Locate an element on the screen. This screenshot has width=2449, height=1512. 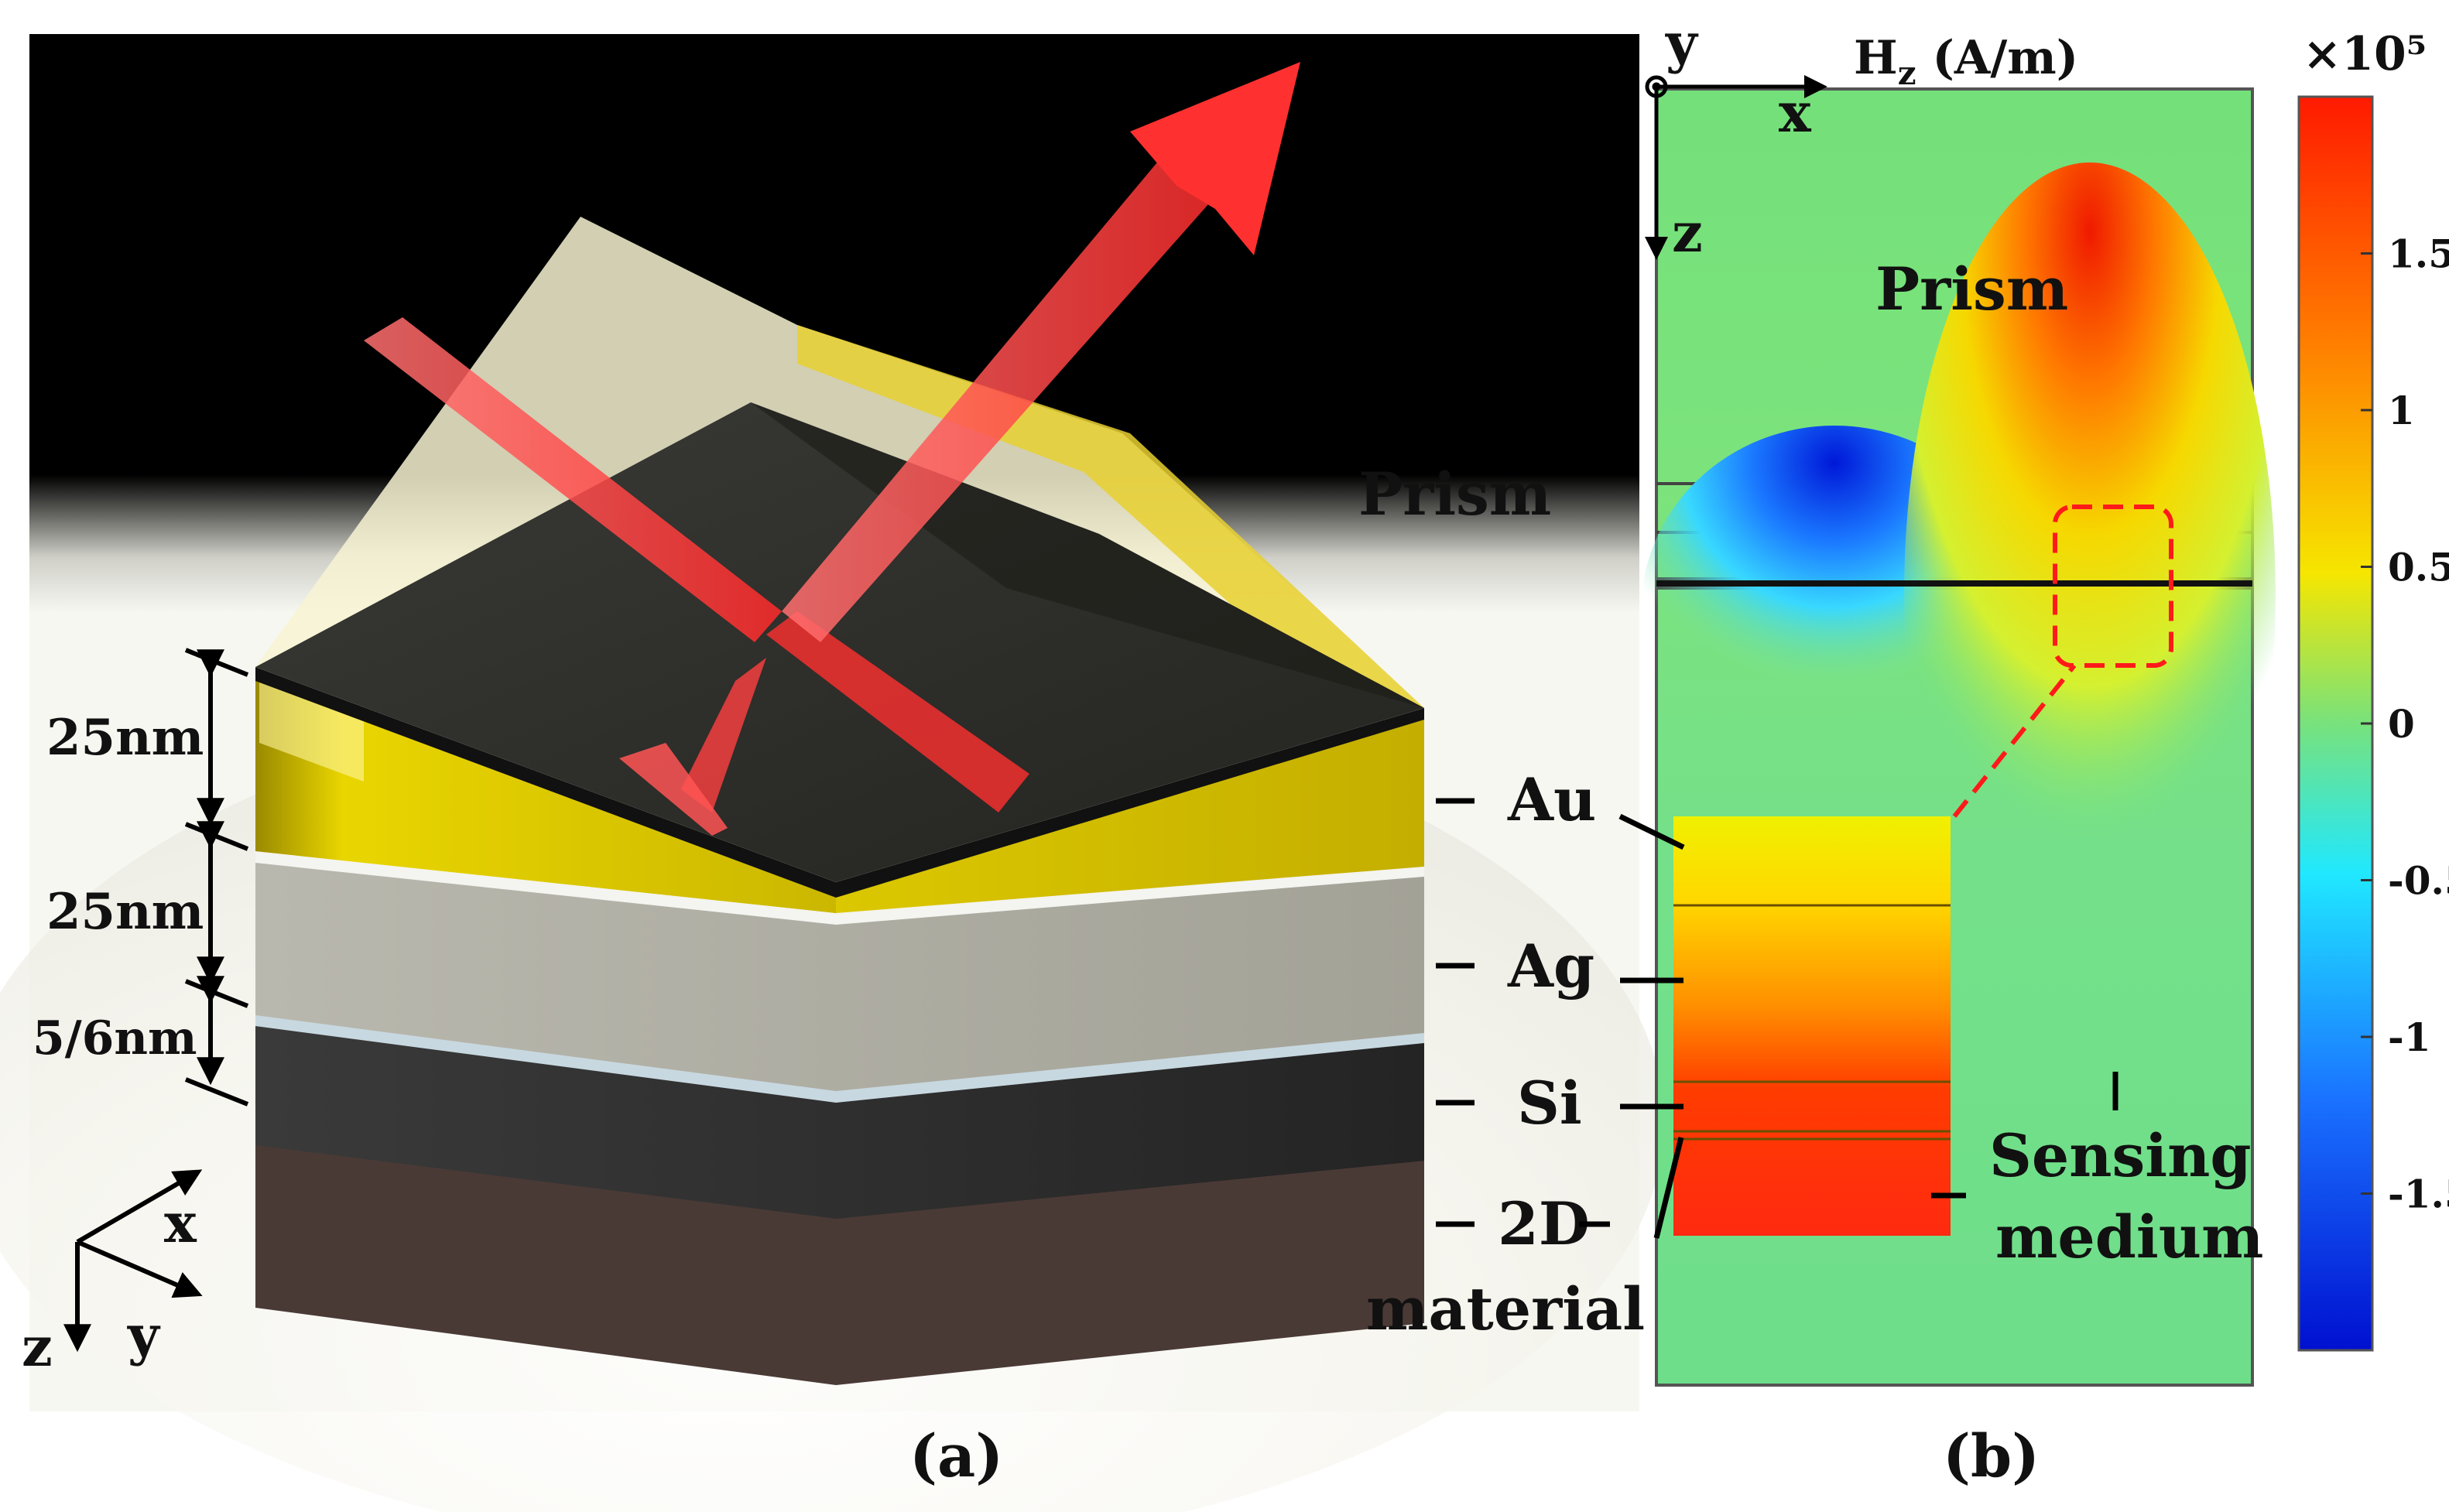
si-layer-edge is located at coordinates (840, 1058).